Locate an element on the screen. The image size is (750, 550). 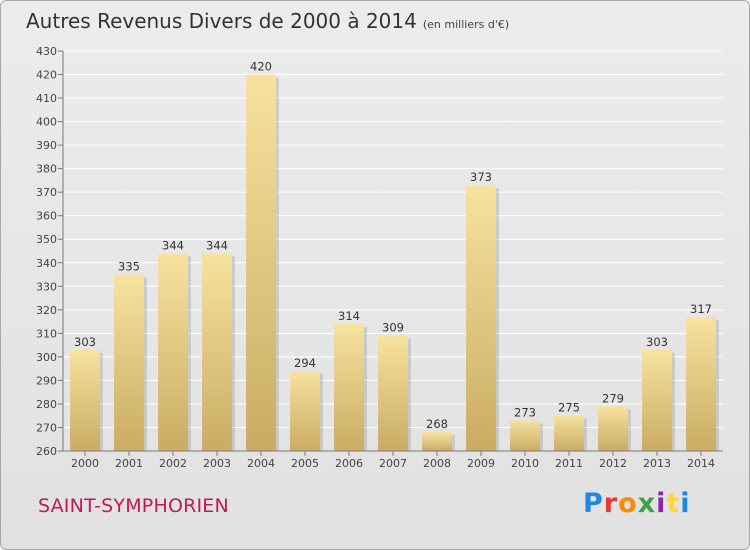
data-label-2005: 294 is located at coordinates (305, 363).